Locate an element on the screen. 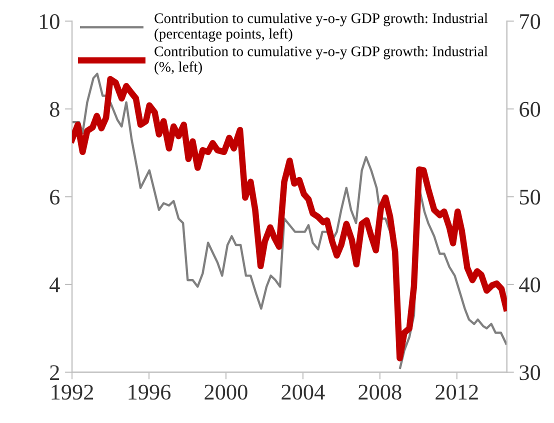 The width and height of the screenshot is (554, 423). legend-label: Contribution to cumulative y-o-y GDP growth: Industrial (%, left) is located at coordinates (321, 60).